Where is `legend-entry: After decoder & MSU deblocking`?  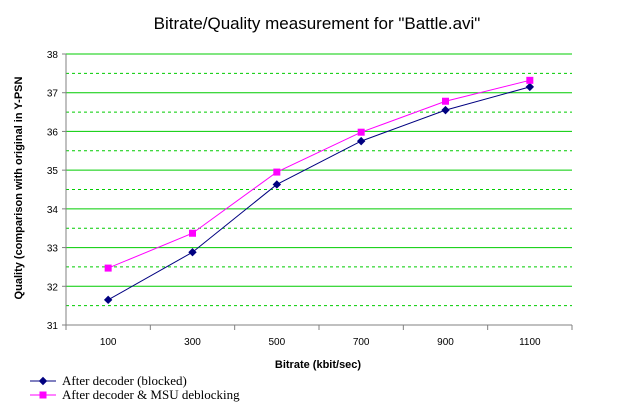 legend-entry: After decoder & MSU deblocking is located at coordinates (135, 394).